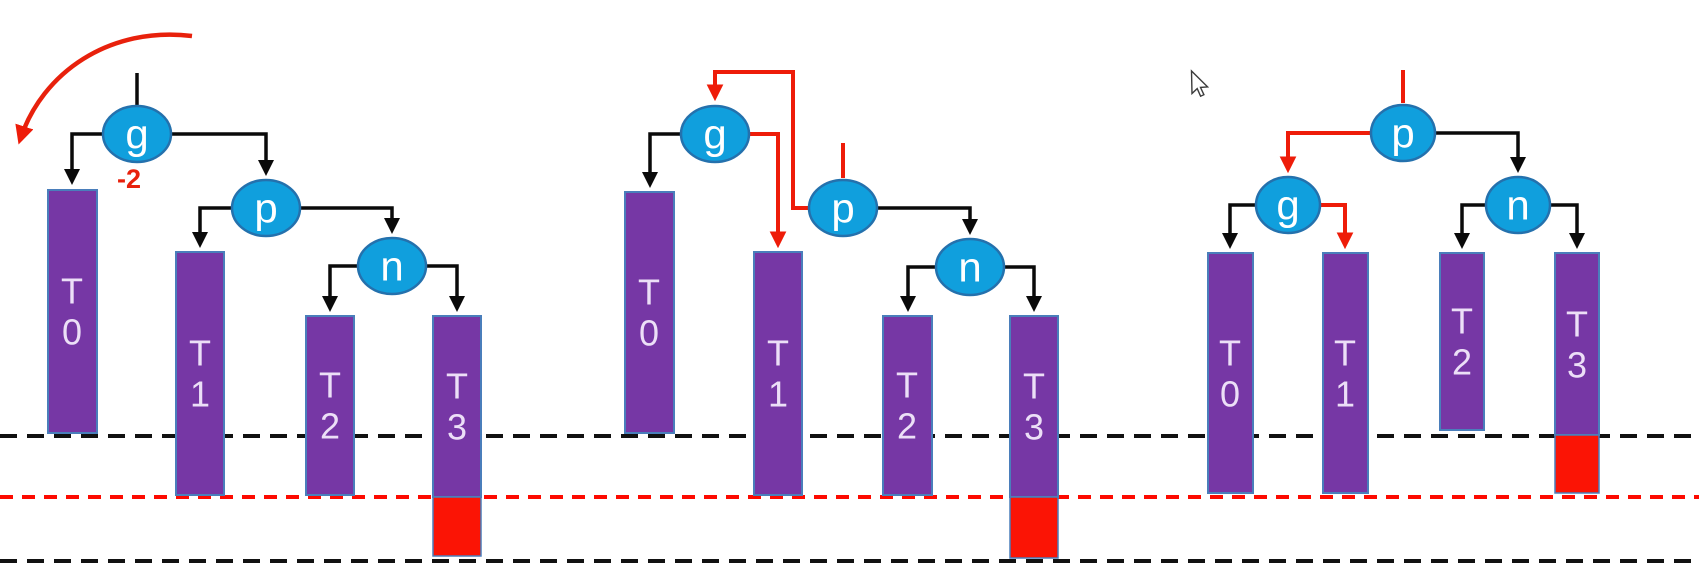 The width and height of the screenshot is (1699, 571). Describe the element at coordinates (1200, 83) in the screenshot. I see `mouse-cursor-icon` at that location.